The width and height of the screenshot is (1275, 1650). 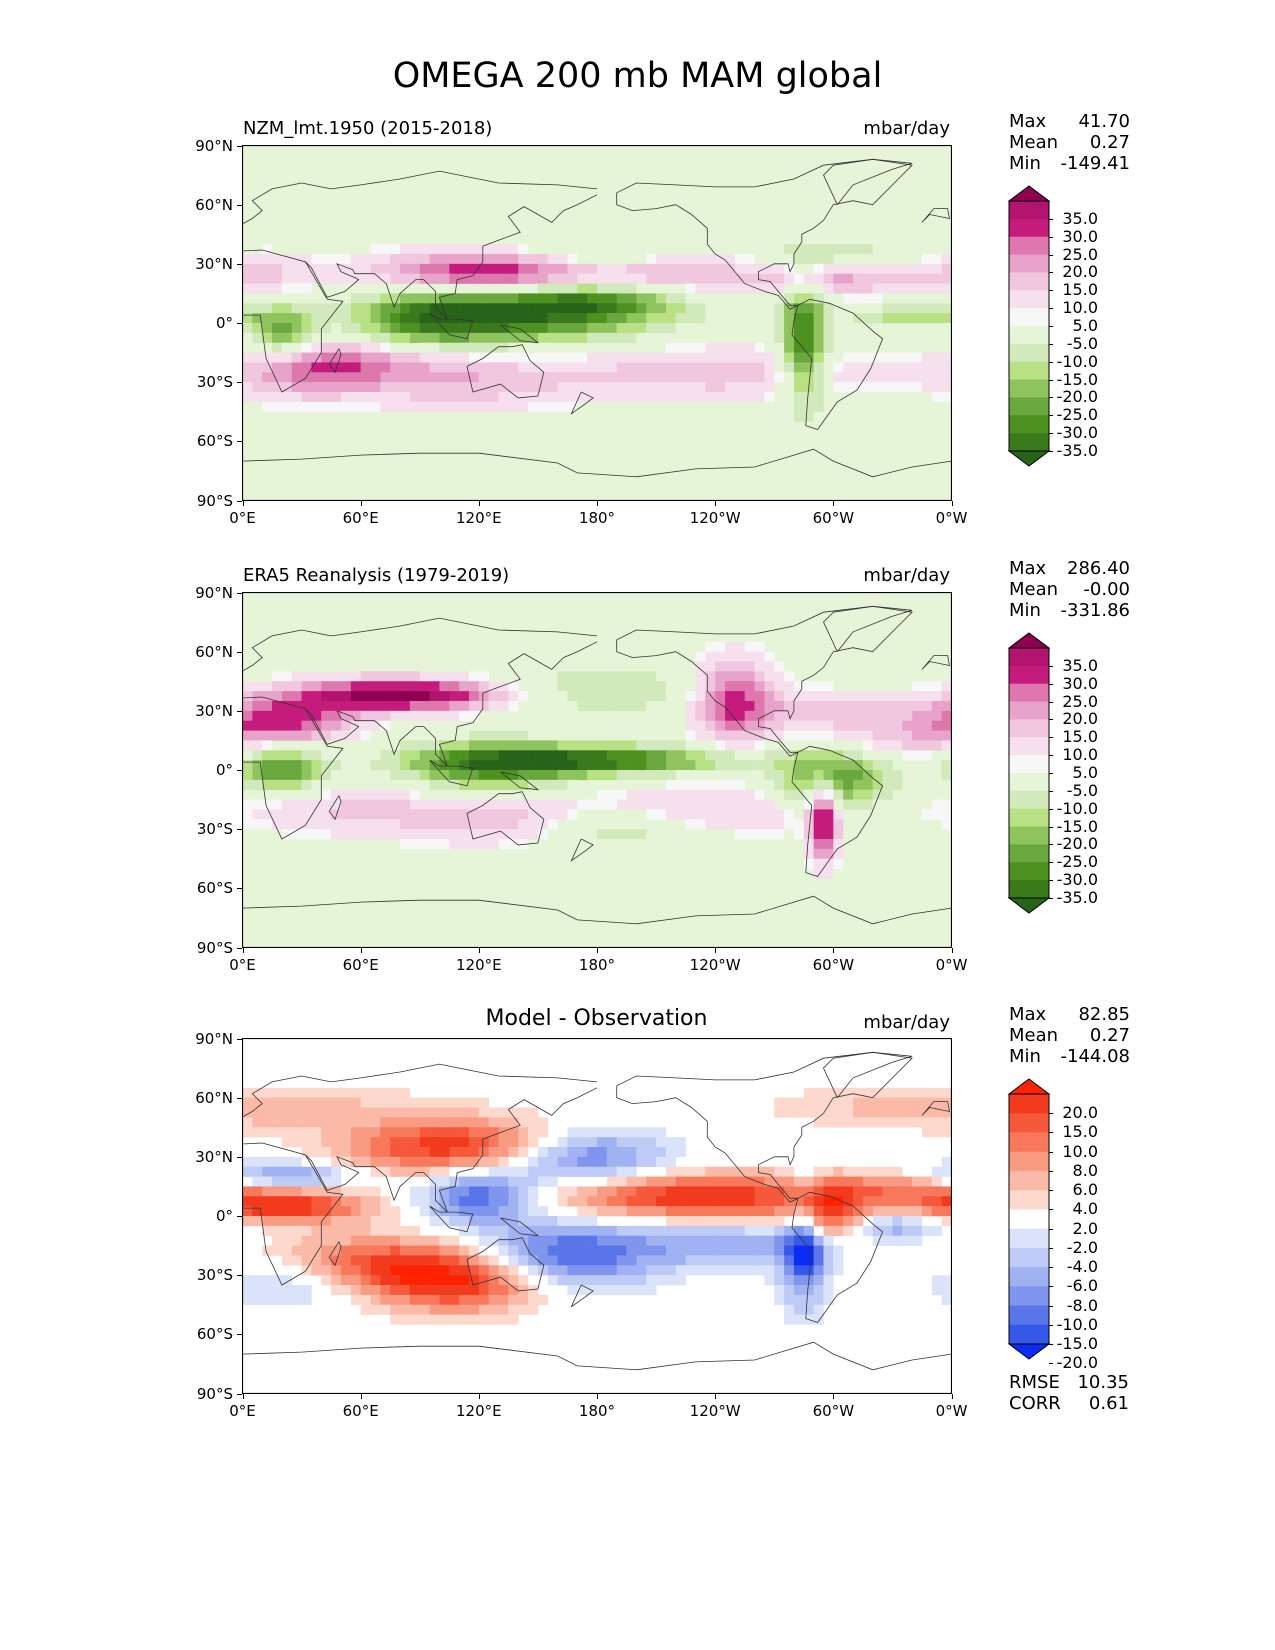 What do you see at coordinates (214, 1097) in the screenshot?
I see `y-tick-label: 60°N` at bounding box center [214, 1097].